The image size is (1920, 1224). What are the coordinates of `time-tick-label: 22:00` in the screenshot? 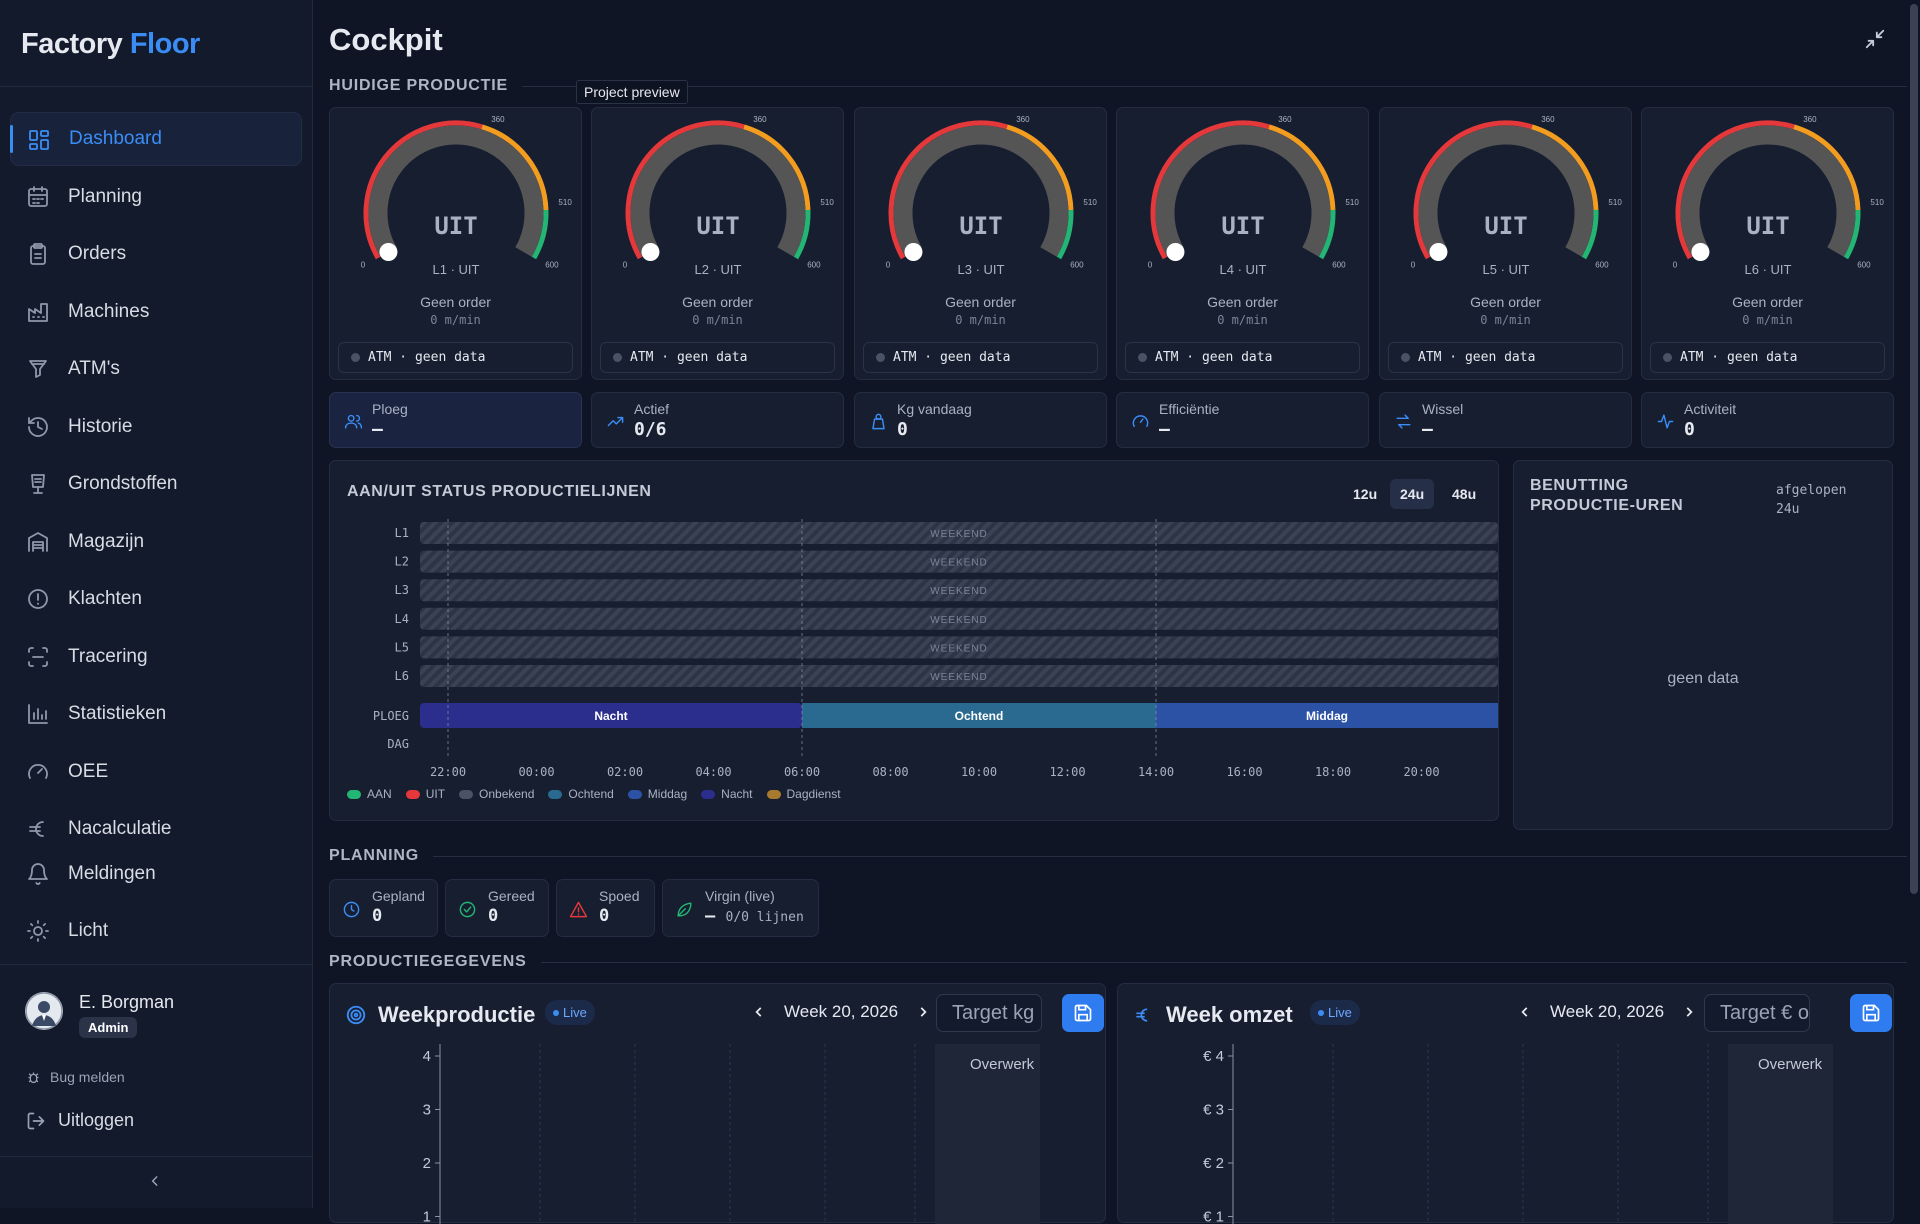 It's located at (448, 772).